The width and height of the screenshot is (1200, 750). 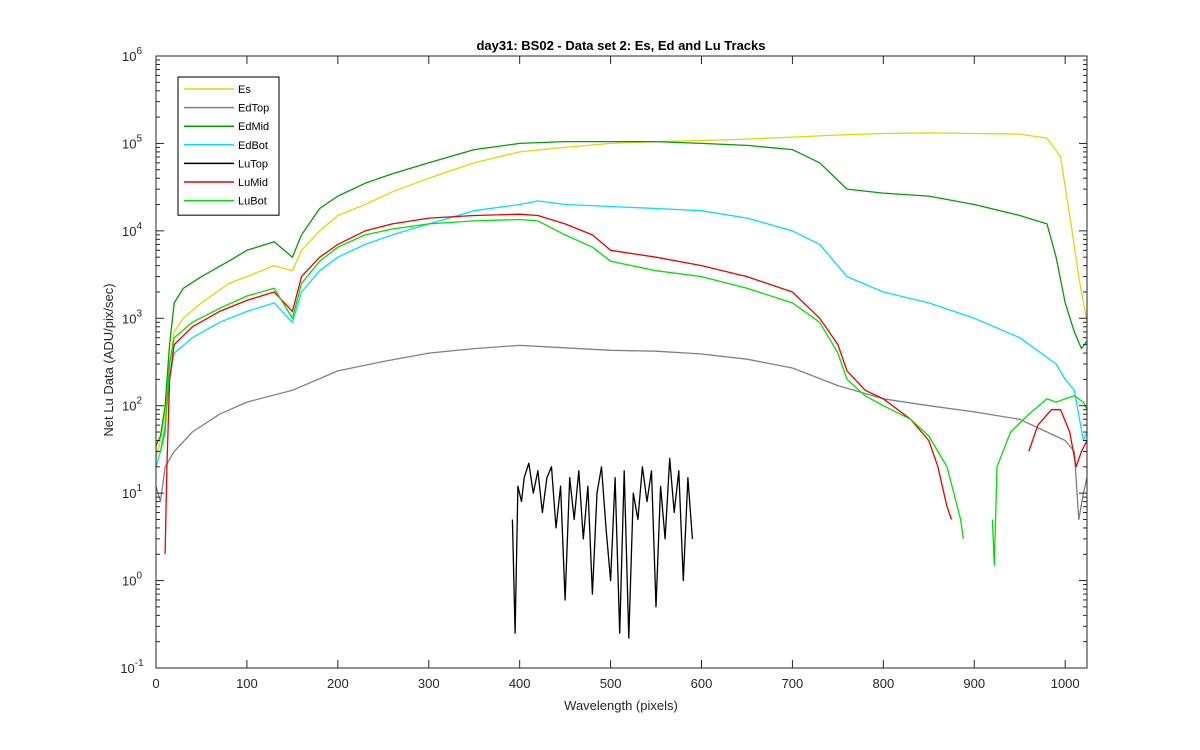 What do you see at coordinates (132, 230) in the screenshot?
I see `y-tick-label: 10⁴` at bounding box center [132, 230].